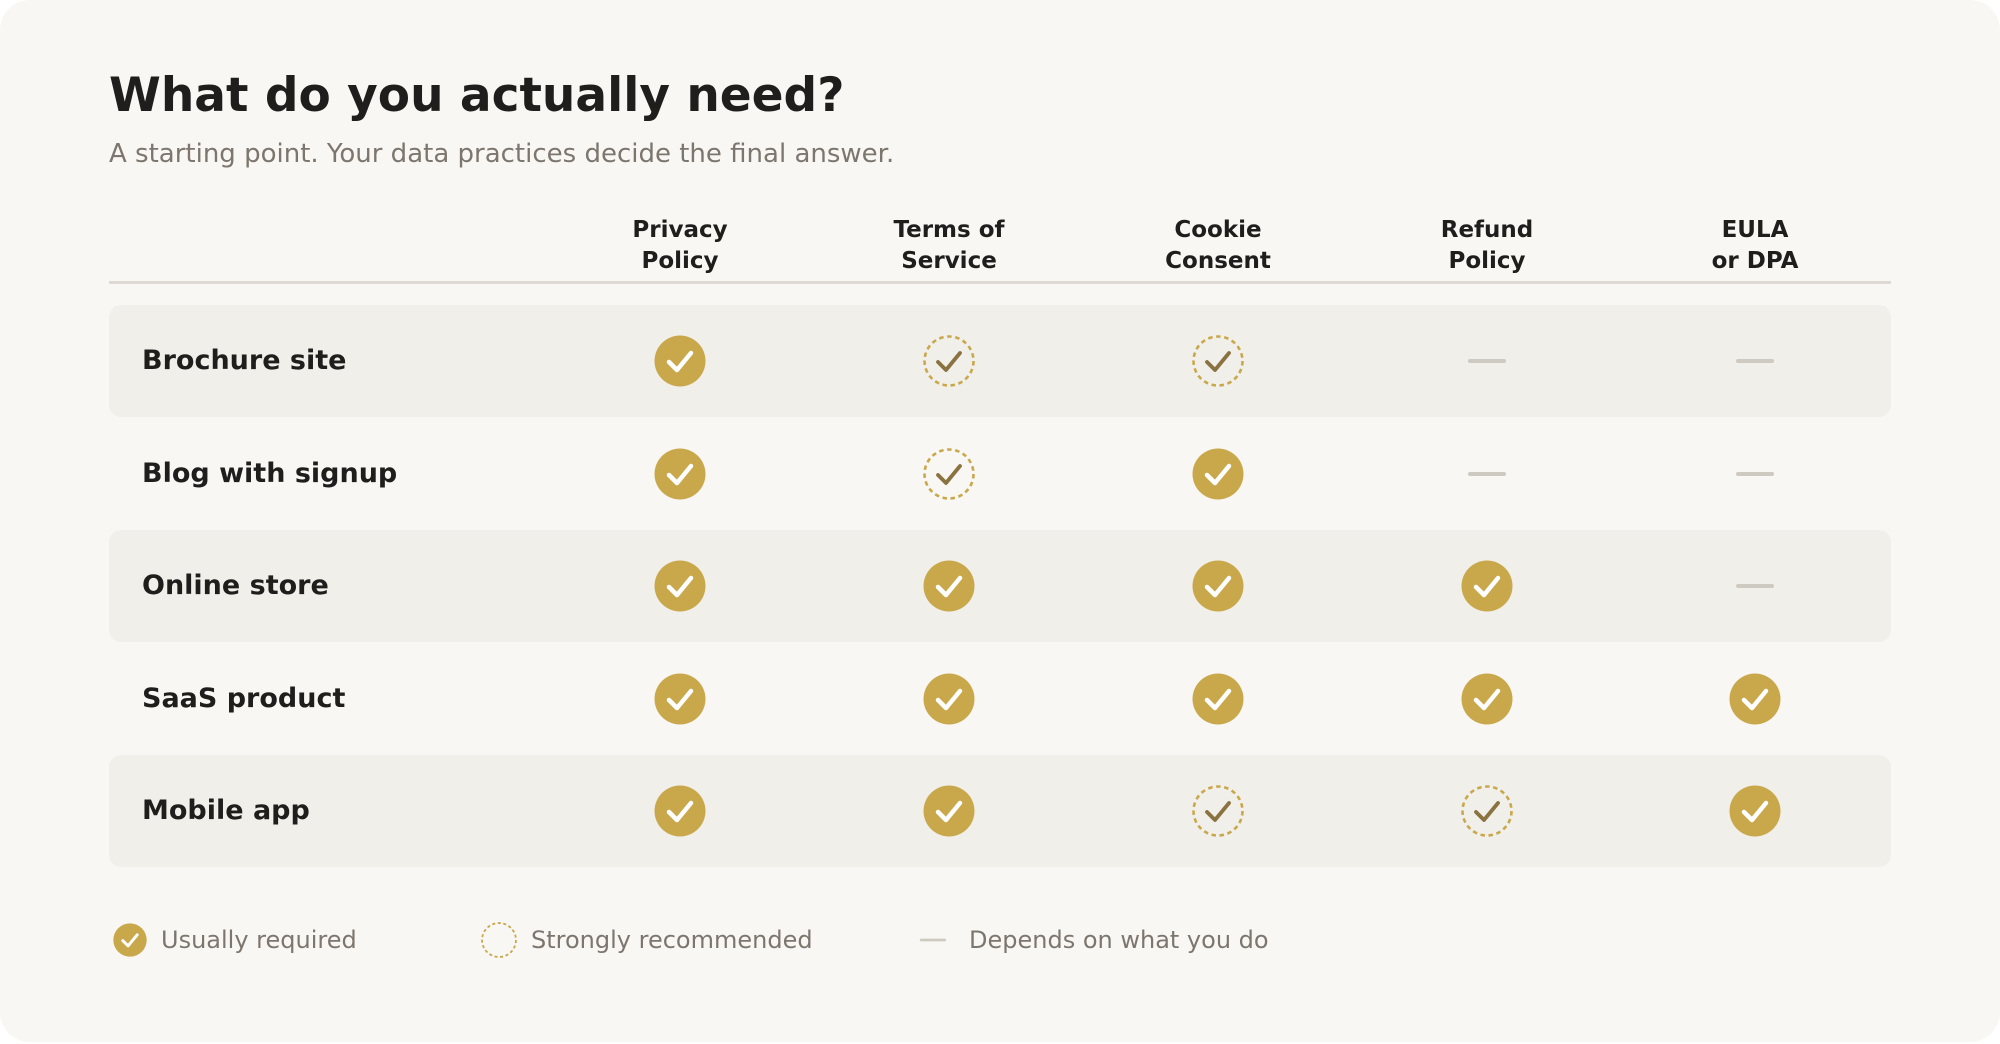 This screenshot has height=1044, width=2000. What do you see at coordinates (499, 940) in the screenshot?
I see `dashed-circle-icon` at bounding box center [499, 940].